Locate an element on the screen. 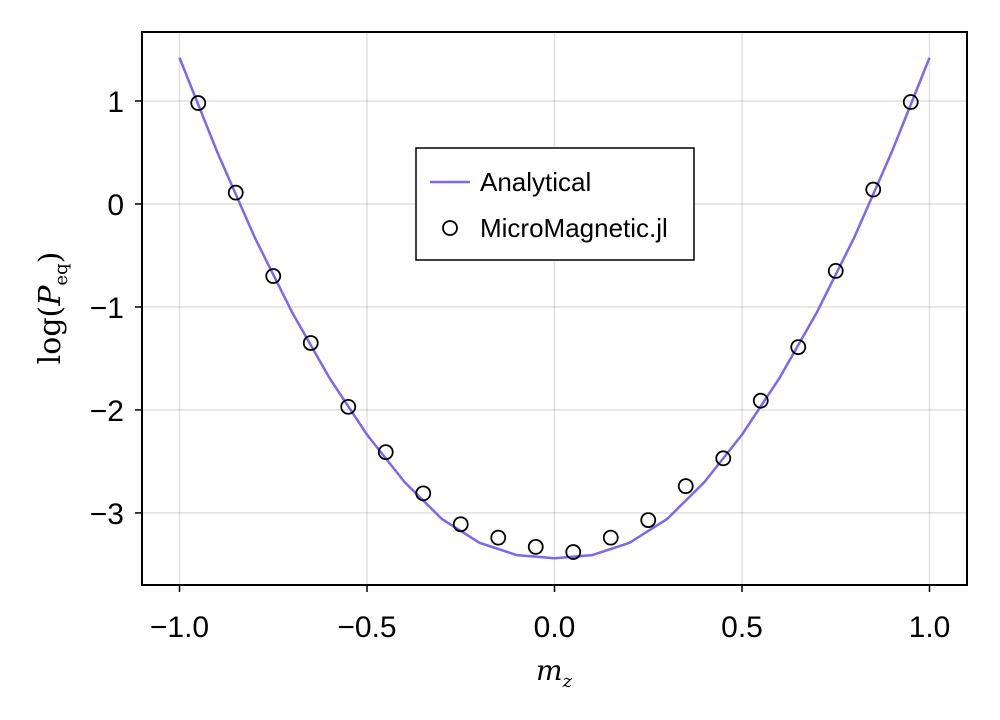  y-tick-label: 0 is located at coordinates (115, 205).